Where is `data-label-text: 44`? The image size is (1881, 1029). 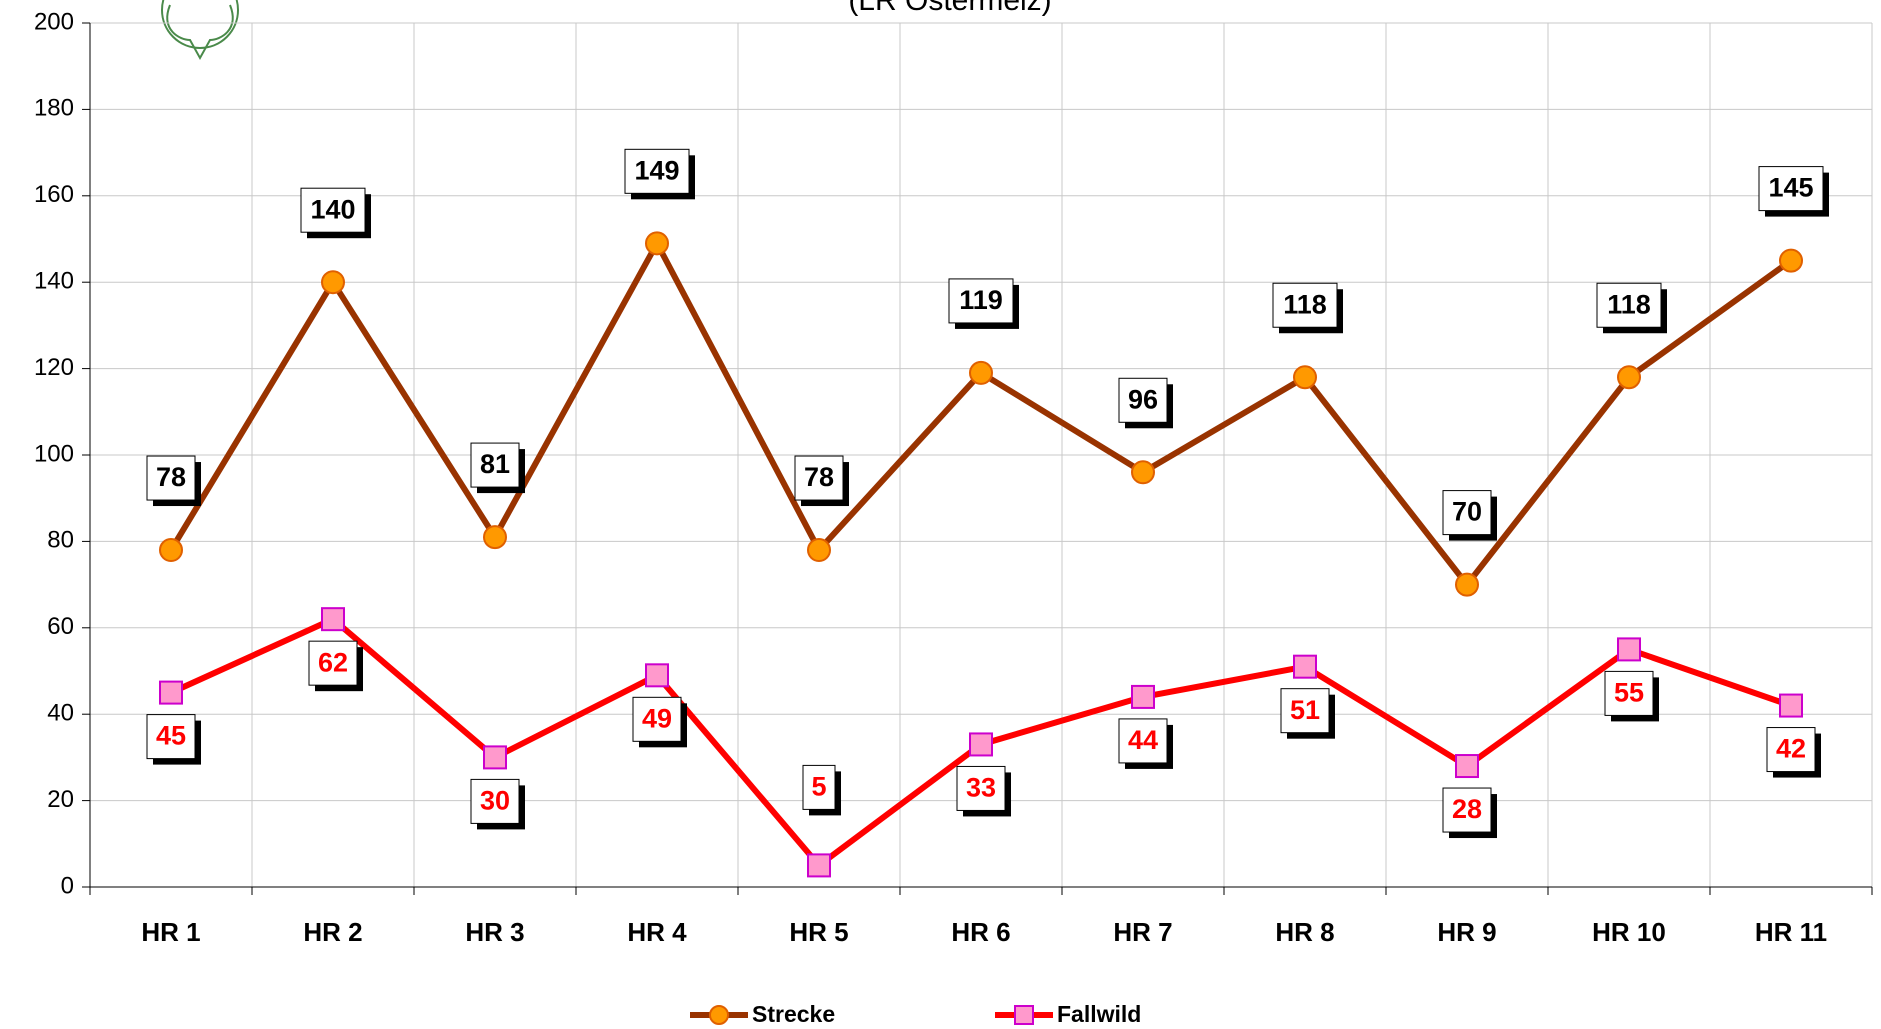 data-label-text: 44 is located at coordinates (1143, 740).